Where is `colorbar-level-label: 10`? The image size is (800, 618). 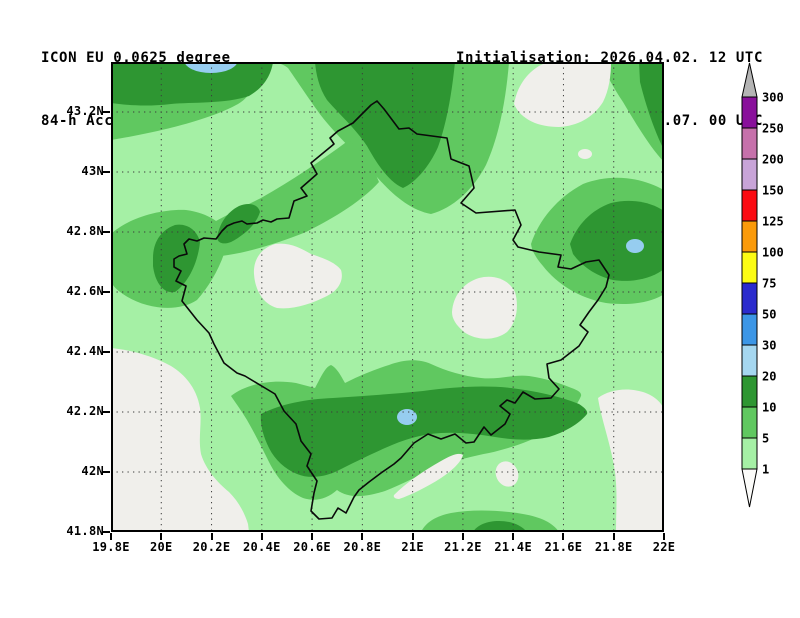
colorbar-level-label: 10 is located at coordinates (769, 408).